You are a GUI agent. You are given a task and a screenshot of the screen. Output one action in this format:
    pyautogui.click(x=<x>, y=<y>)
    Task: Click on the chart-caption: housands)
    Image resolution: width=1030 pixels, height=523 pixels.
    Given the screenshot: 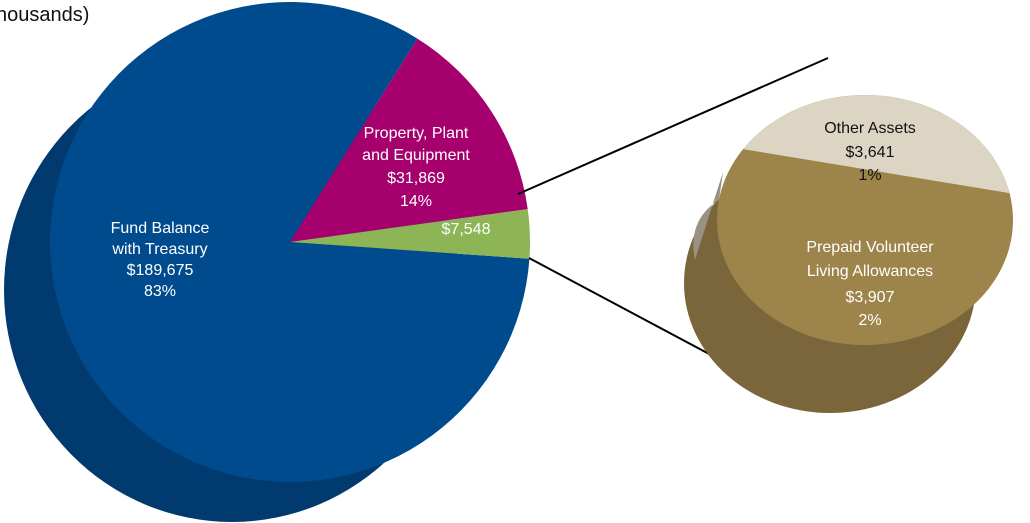 What is the action you would take?
    pyautogui.click(x=45, y=15)
    